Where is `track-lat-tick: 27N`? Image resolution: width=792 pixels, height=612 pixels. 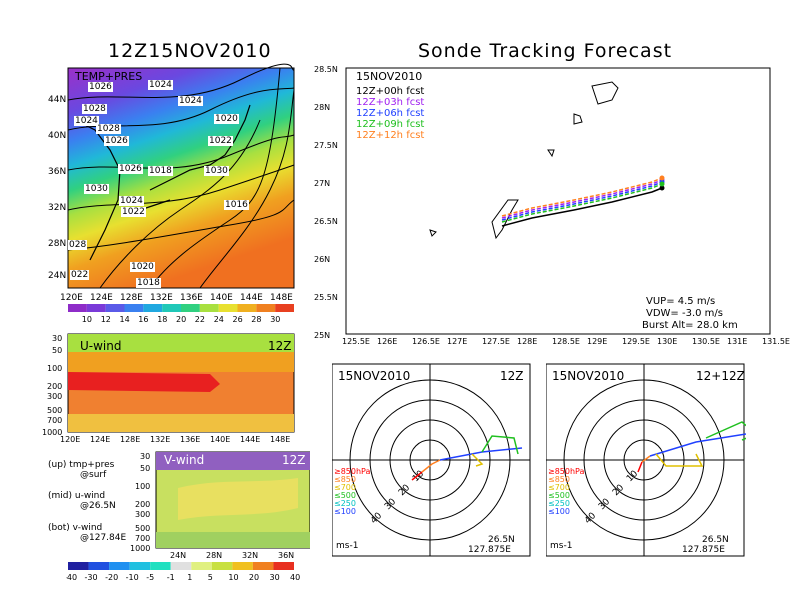 track-lat-tick: 27N is located at coordinates (322, 183).